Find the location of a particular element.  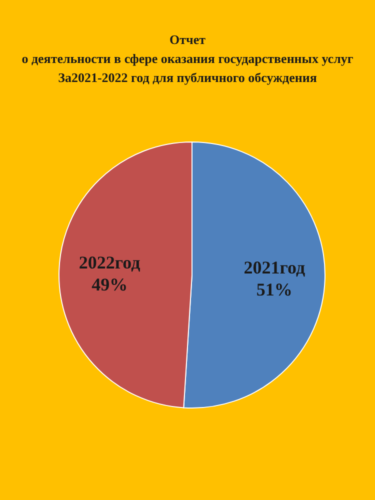

data-label: 49% is located at coordinates (110, 284).